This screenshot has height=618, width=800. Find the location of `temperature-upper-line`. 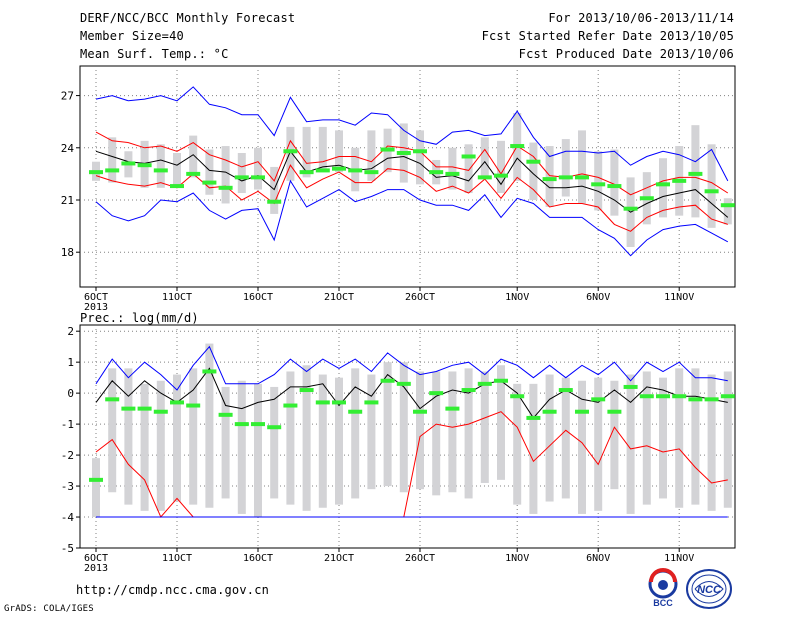

temperature-upper-line is located at coordinates (412, 163).